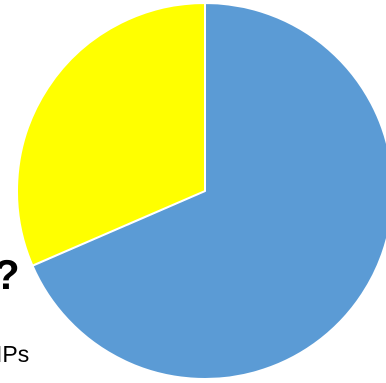 The height and width of the screenshot is (383, 386). What do you see at coordinates (10, 275) in the screenshot?
I see `clipped-question-mark-text: ?` at bounding box center [10, 275].